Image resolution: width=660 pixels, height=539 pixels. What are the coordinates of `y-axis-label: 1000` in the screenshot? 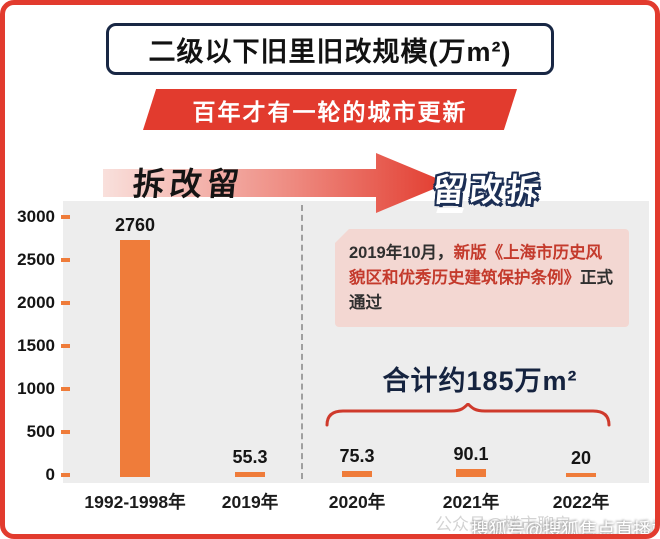 It's located at (36, 388).